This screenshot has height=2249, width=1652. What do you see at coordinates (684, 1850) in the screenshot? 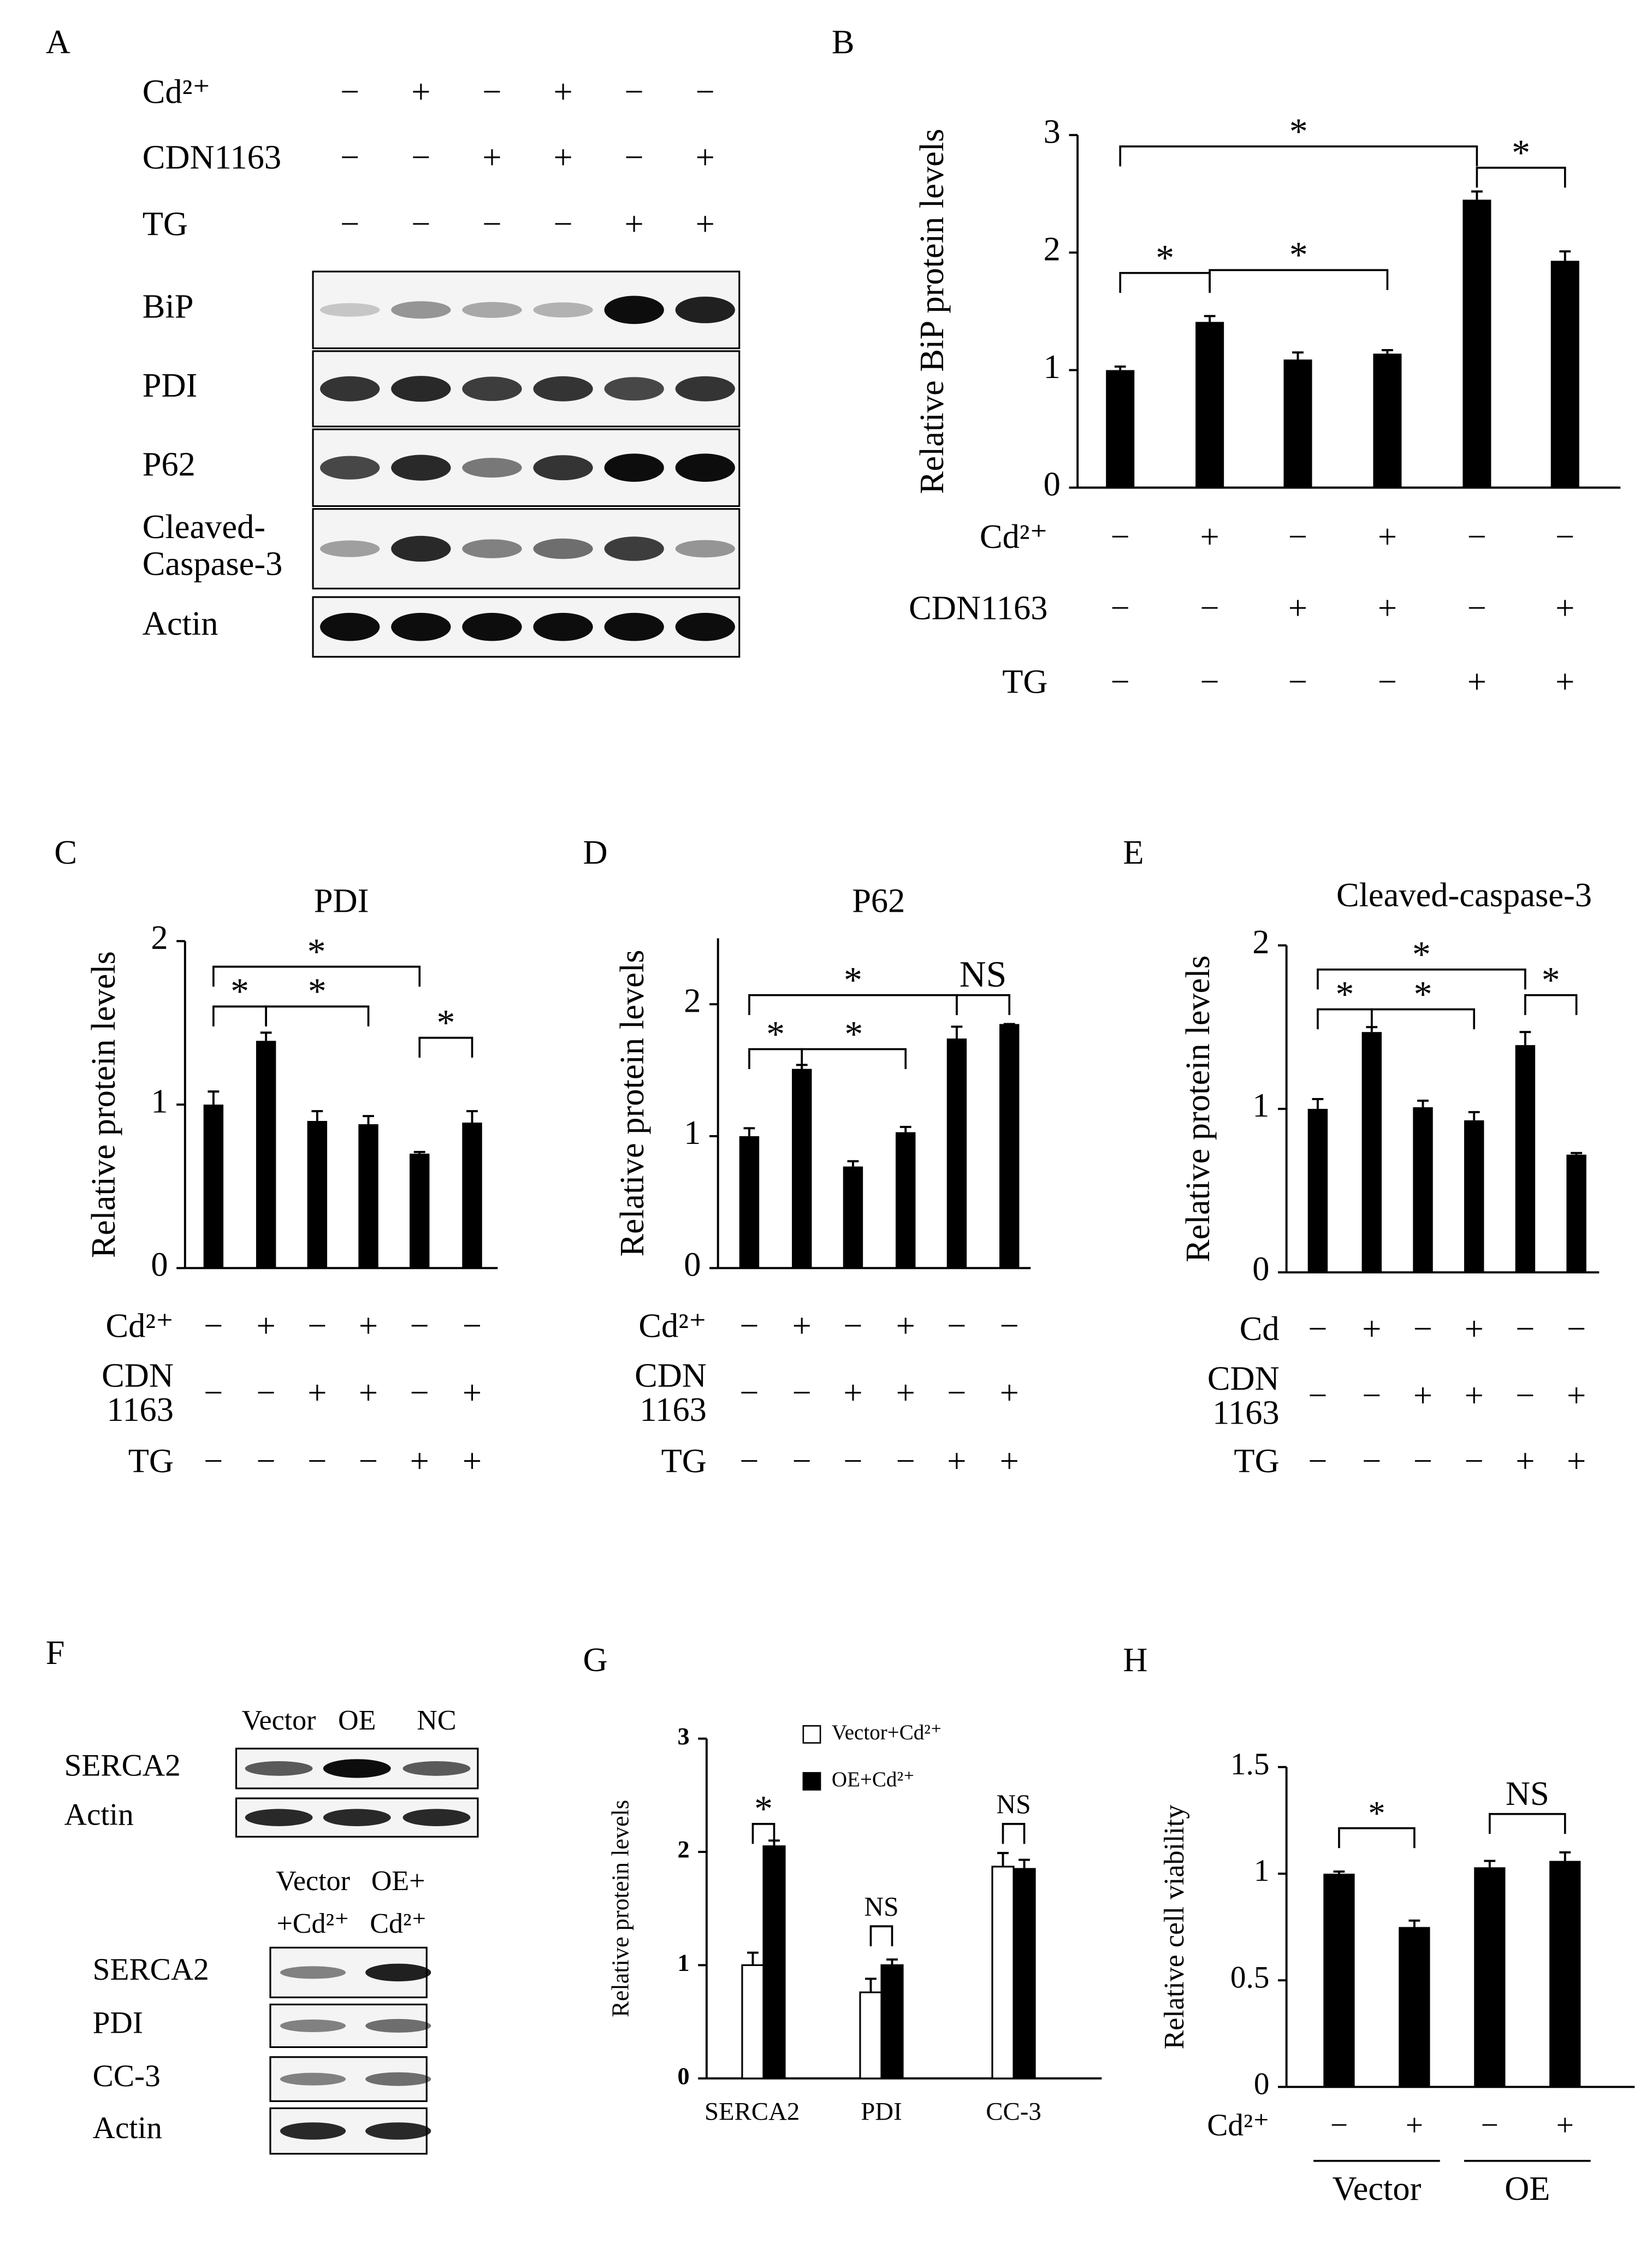
I see `y-tick-label: 2` at bounding box center [684, 1850].